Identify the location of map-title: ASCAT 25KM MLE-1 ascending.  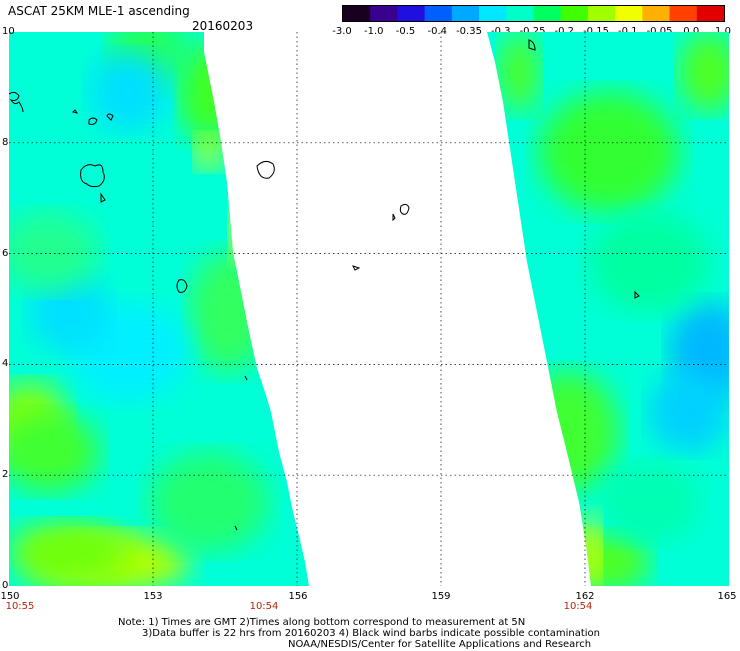
(99, 11).